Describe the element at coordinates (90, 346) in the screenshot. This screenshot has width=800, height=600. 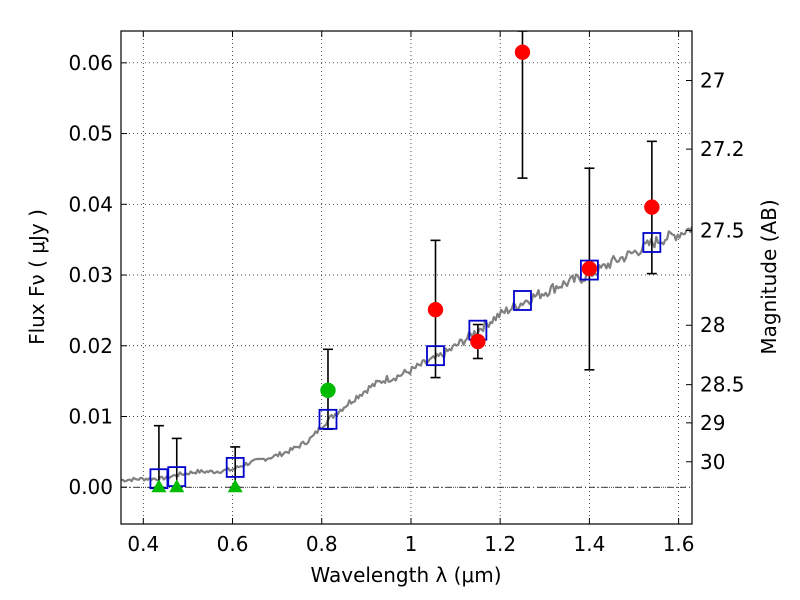
I see `y-tick-label: 0.02` at that location.